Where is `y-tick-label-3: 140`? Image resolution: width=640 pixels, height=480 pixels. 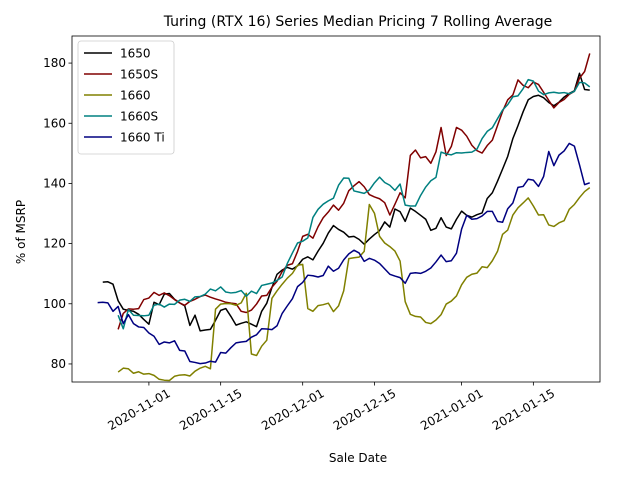
y-tick-label-3: 140 is located at coordinates (54, 183).